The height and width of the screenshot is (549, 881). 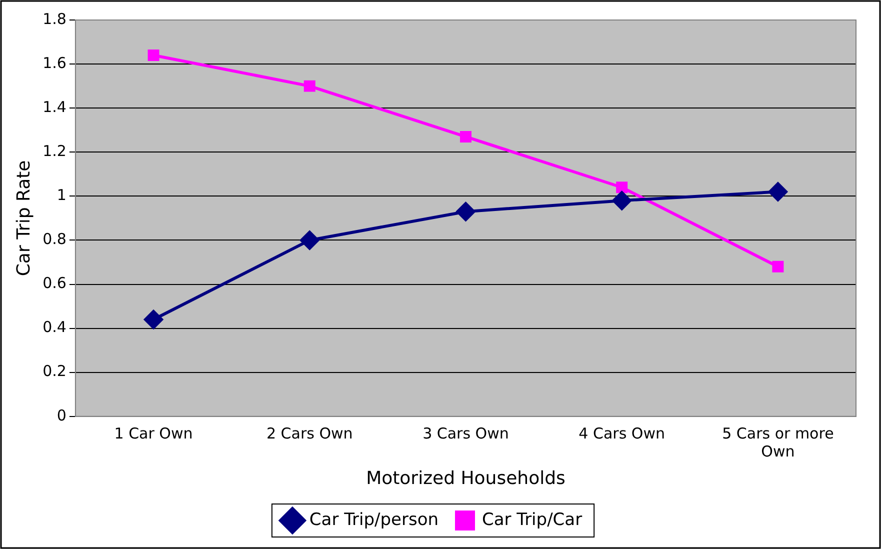 I want to click on y-tick-label: 1.4, so click(x=54, y=107).